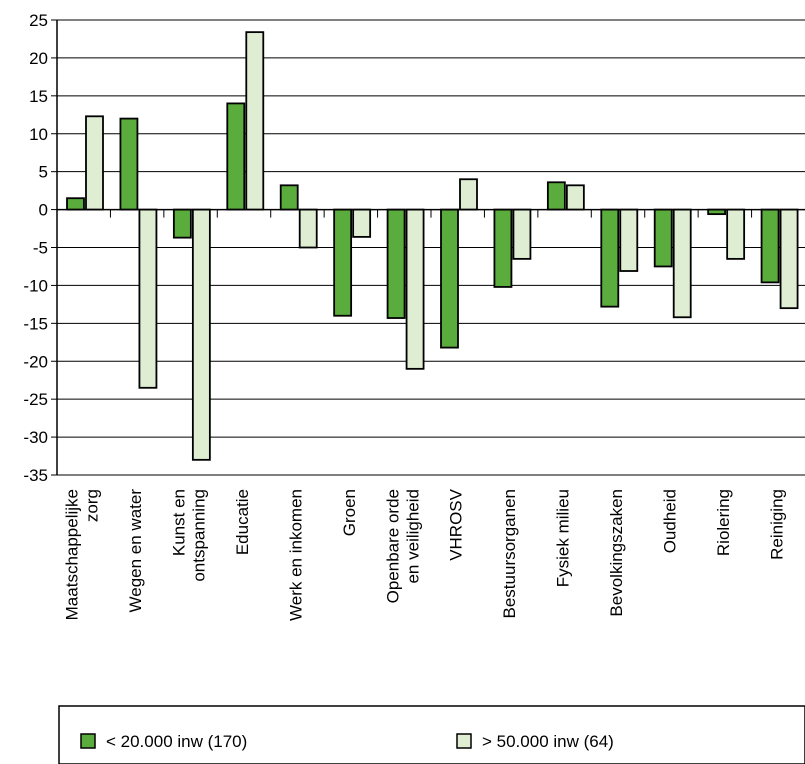  I want to click on category-label-line: ontspanning, so click(199, 535).